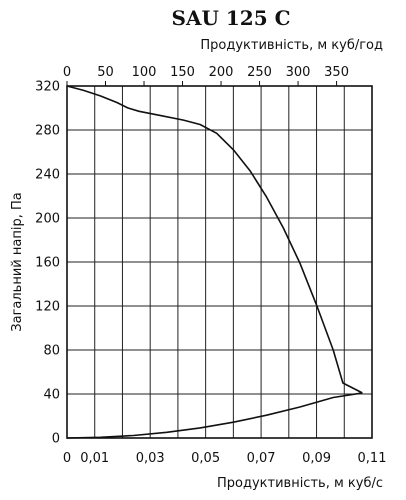 The height and width of the screenshot is (500, 406). Describe the element at coordinates (51, 395) in the screenshot. I see `y-tick-label: 40` at that location.